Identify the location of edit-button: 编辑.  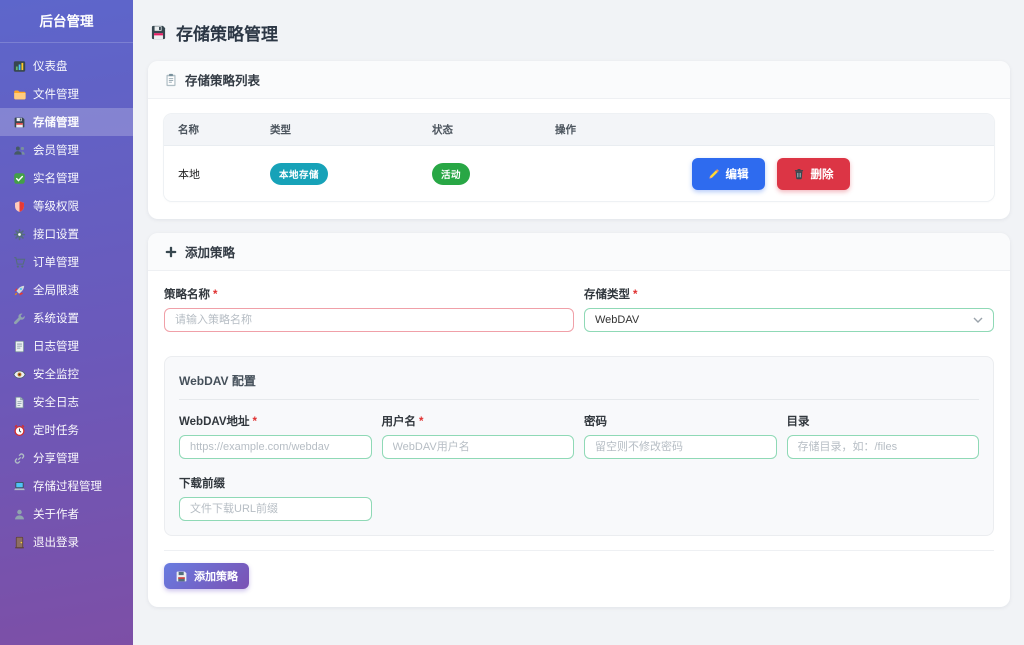
(728, 173).